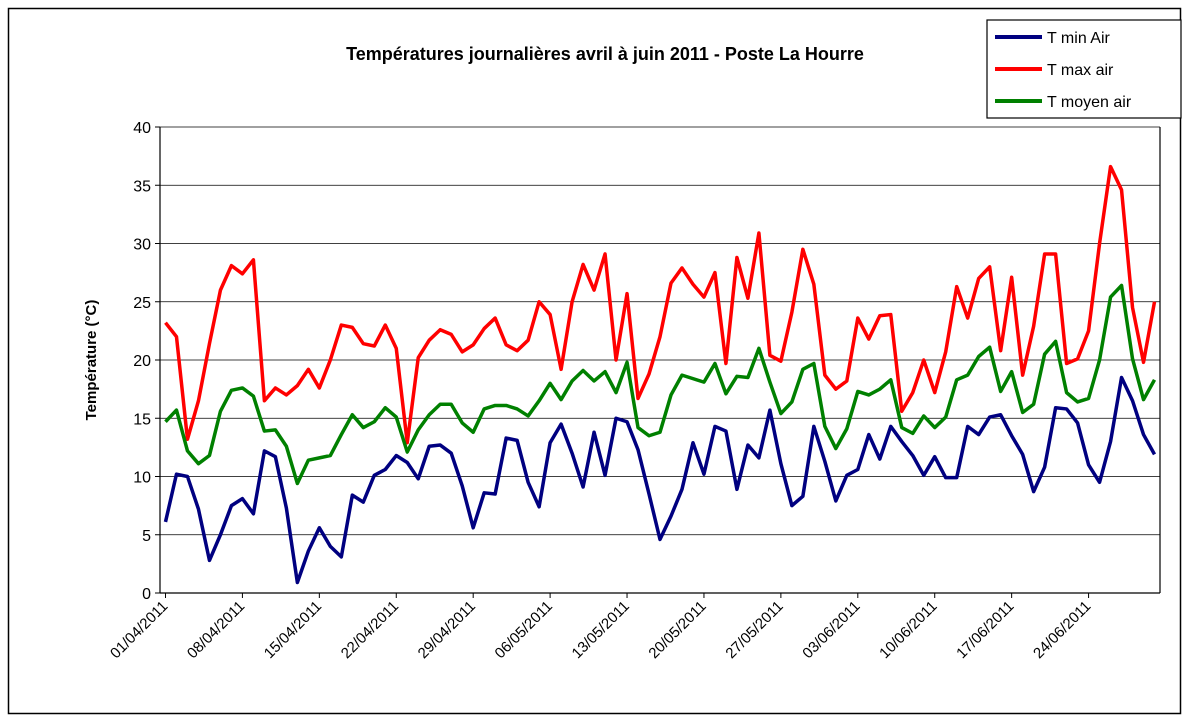  Describe the element at coordinates (142, 245) in the screenshot. I see `y-tick-label: 30` at that location.